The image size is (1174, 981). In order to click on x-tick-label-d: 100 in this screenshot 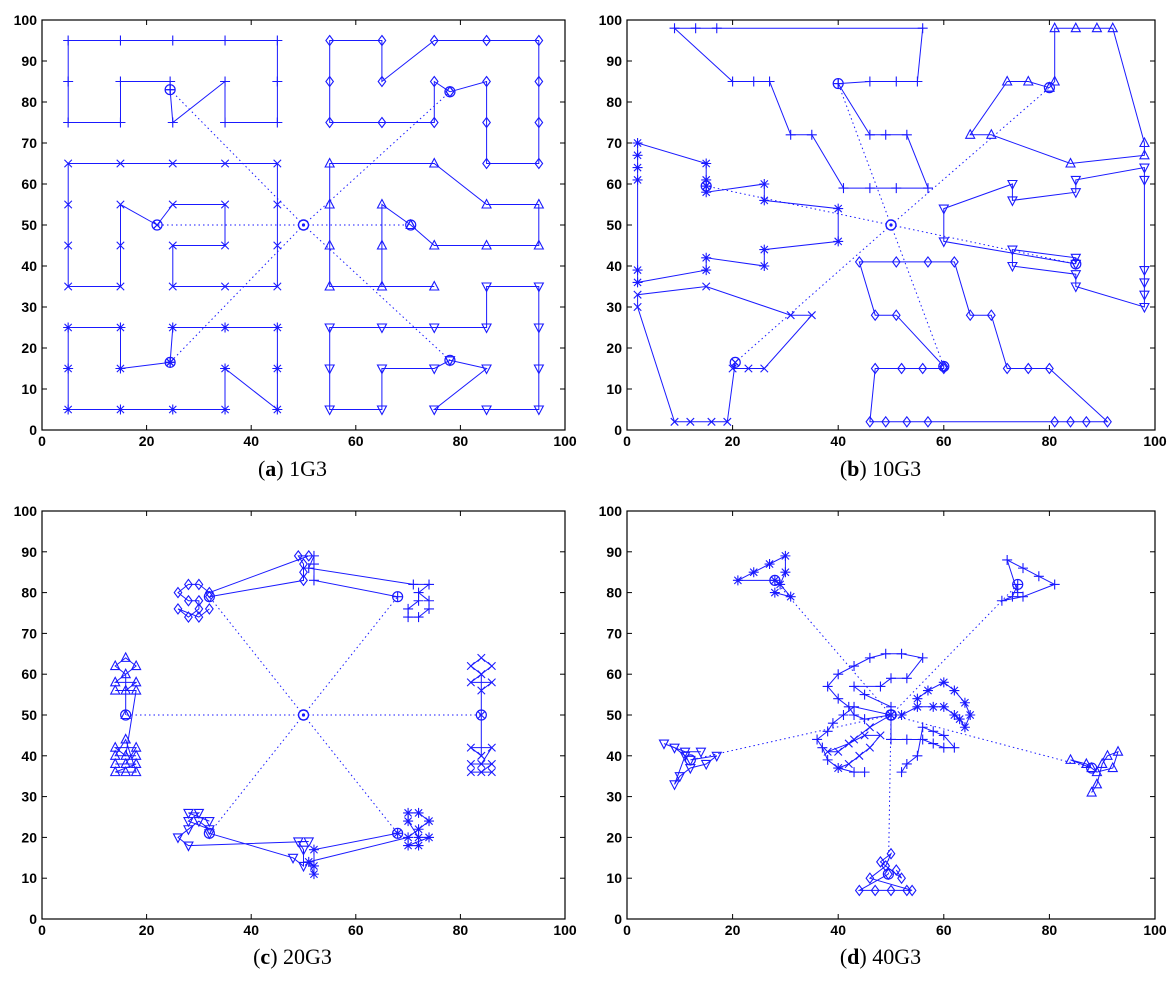, I will do `click(1155, 930)`.